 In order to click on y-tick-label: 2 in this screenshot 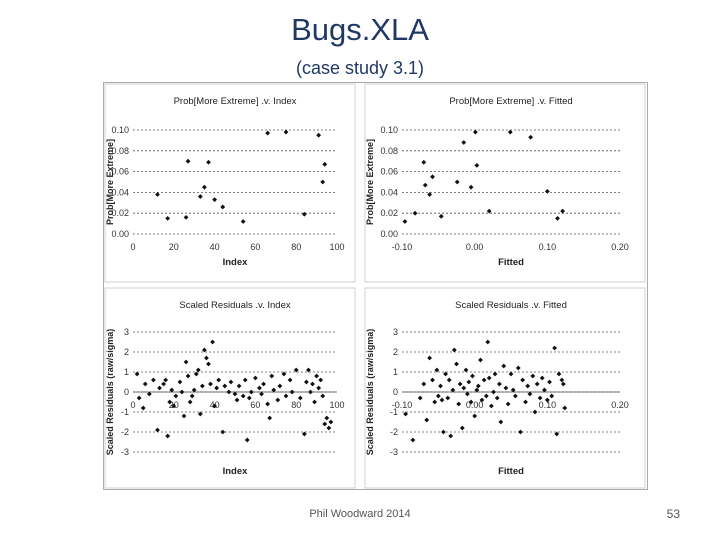, I will do `click(395, 352)`.